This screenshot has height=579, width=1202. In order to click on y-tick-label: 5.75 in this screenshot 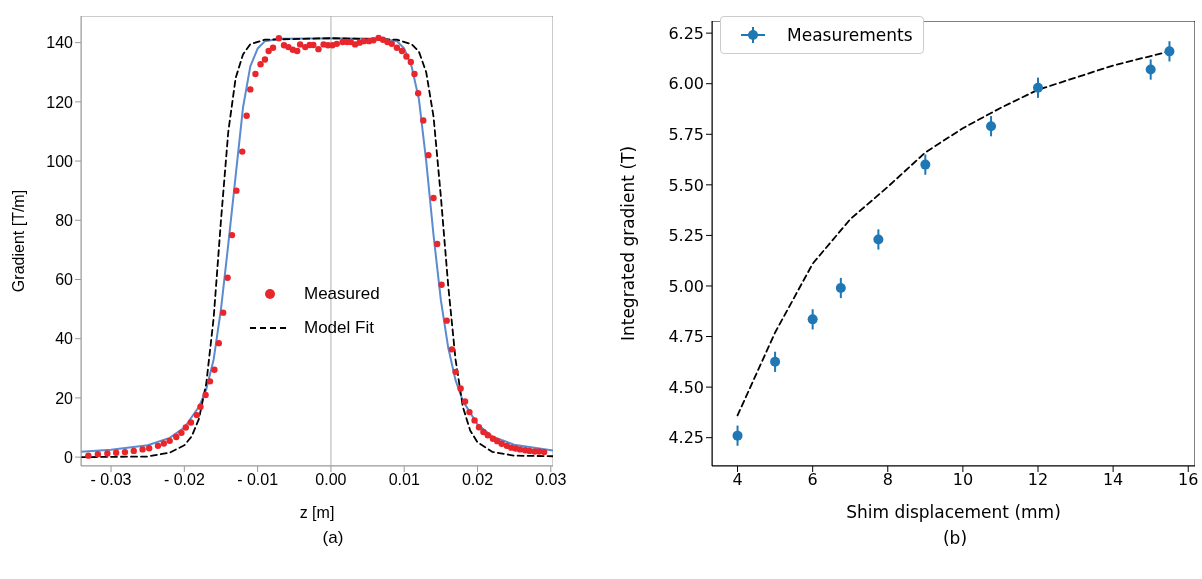, I will do `click(686, 134)`.